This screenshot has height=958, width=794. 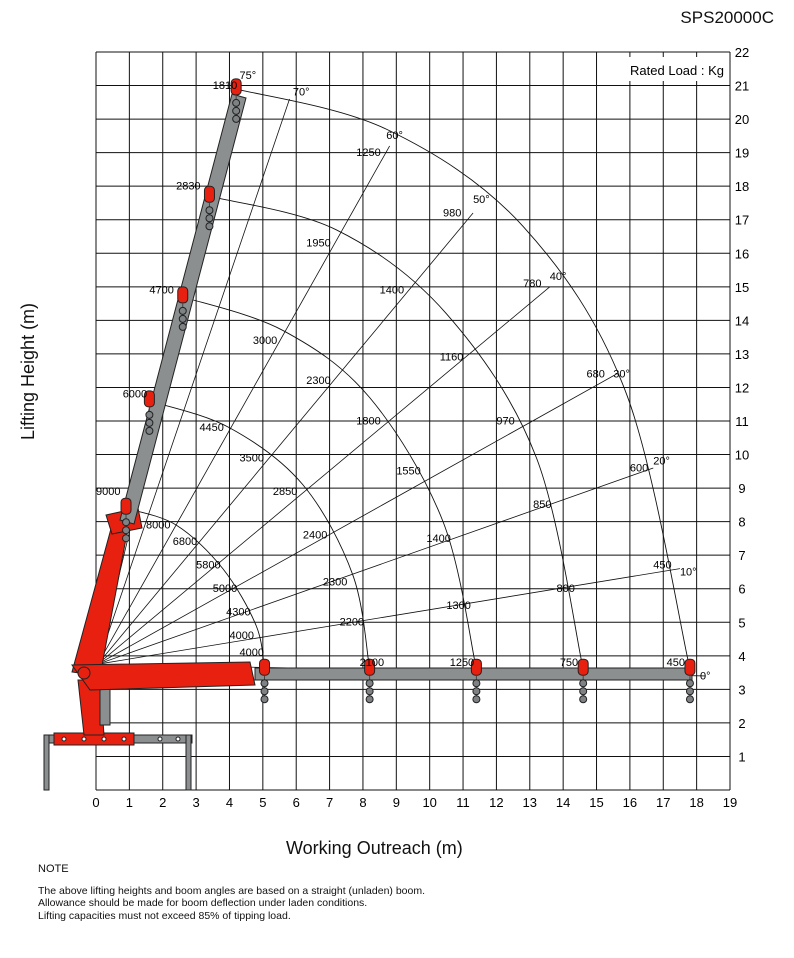 What do you see at coordinates (639, 468) in the screenshot?
I see `load-label: 600` at bounding box center [639, 468].